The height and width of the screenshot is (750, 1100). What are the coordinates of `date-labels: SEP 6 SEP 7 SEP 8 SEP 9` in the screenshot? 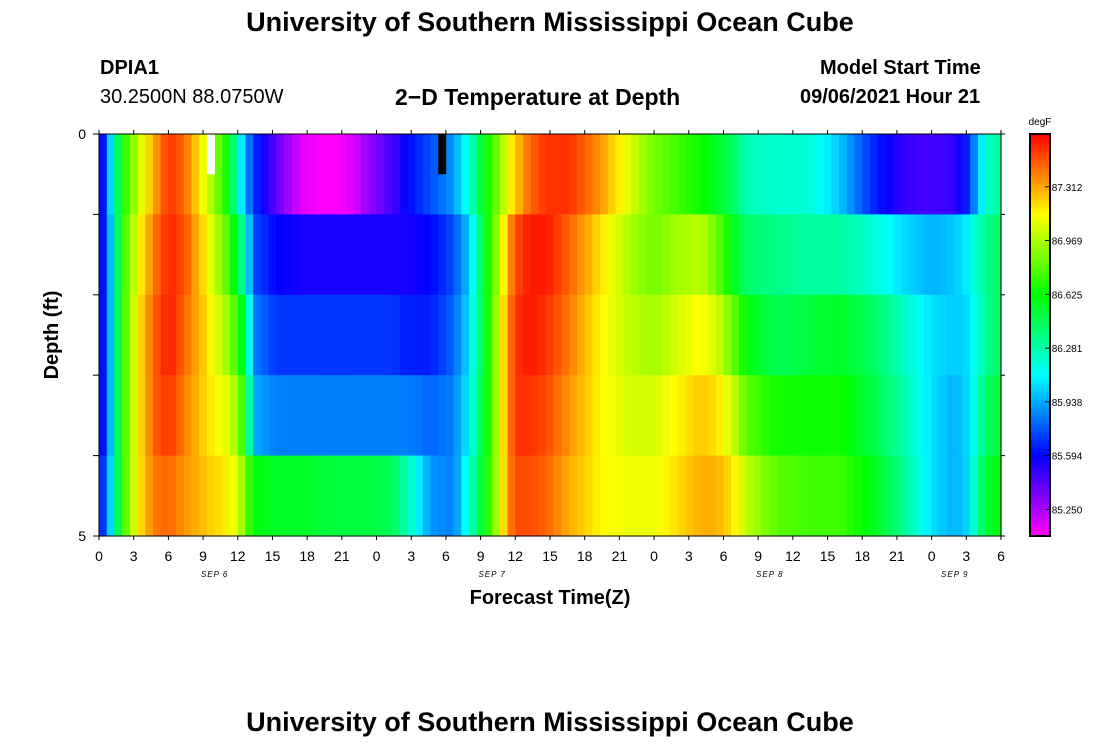 It's located at (584, 574).